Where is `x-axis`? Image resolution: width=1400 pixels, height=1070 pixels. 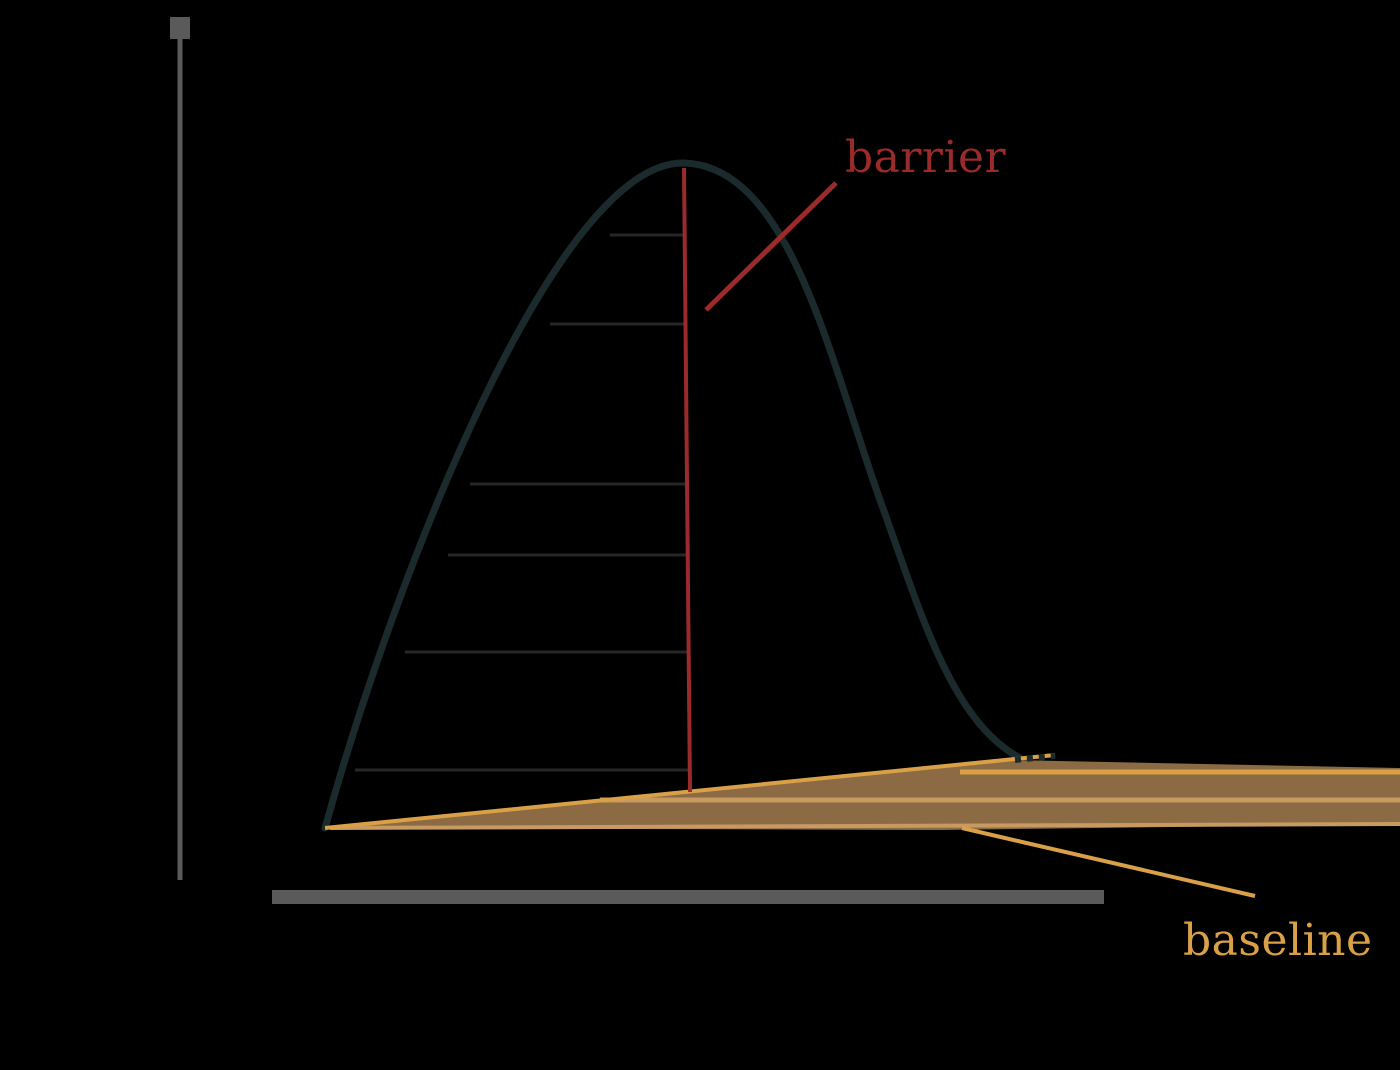 x-axis is located at coordinates (688, 897).